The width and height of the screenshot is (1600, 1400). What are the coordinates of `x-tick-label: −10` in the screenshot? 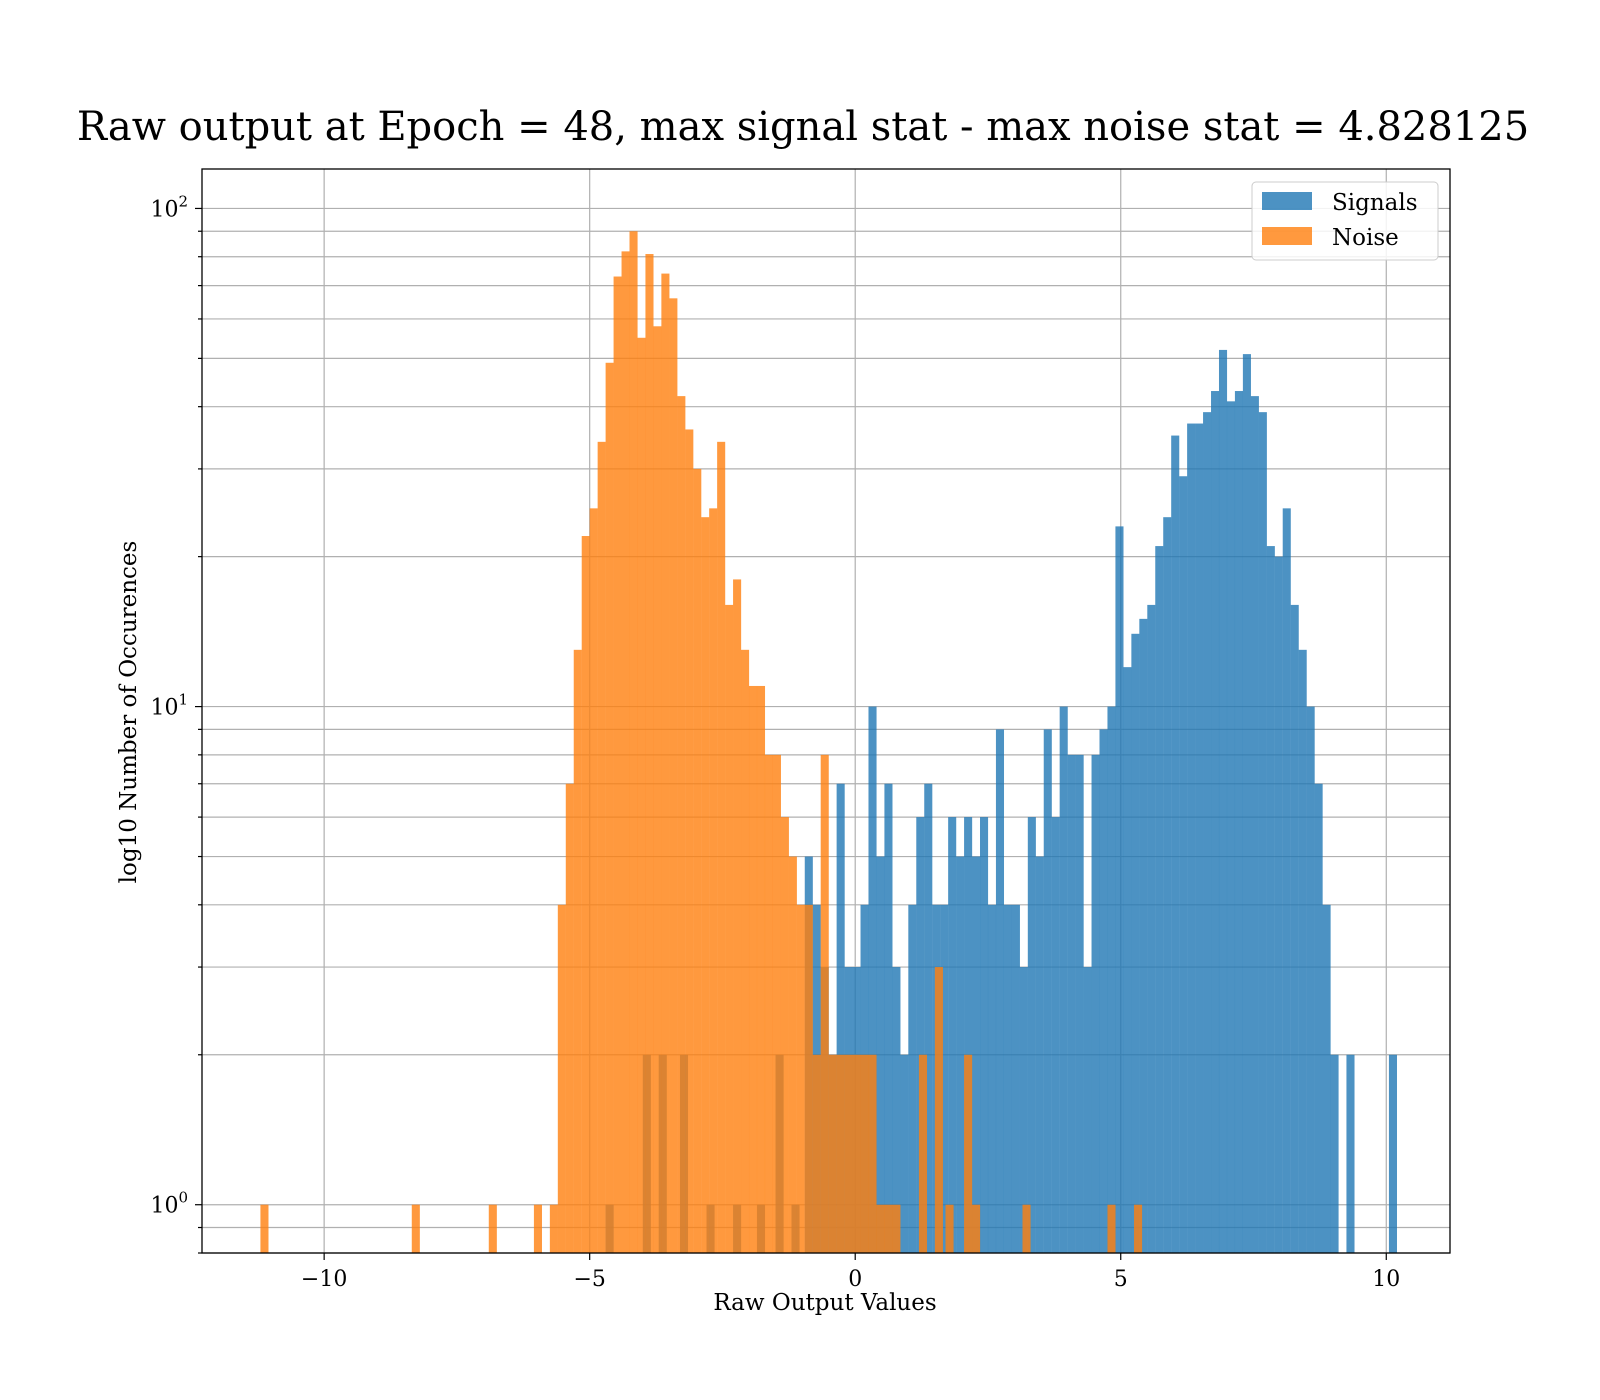 It's located at (324, 1279).